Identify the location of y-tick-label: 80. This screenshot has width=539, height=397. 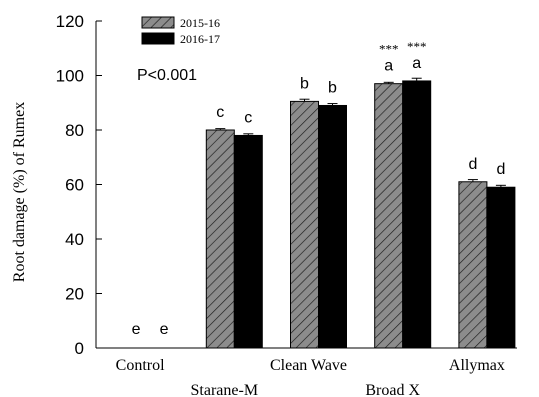
(74, 130).